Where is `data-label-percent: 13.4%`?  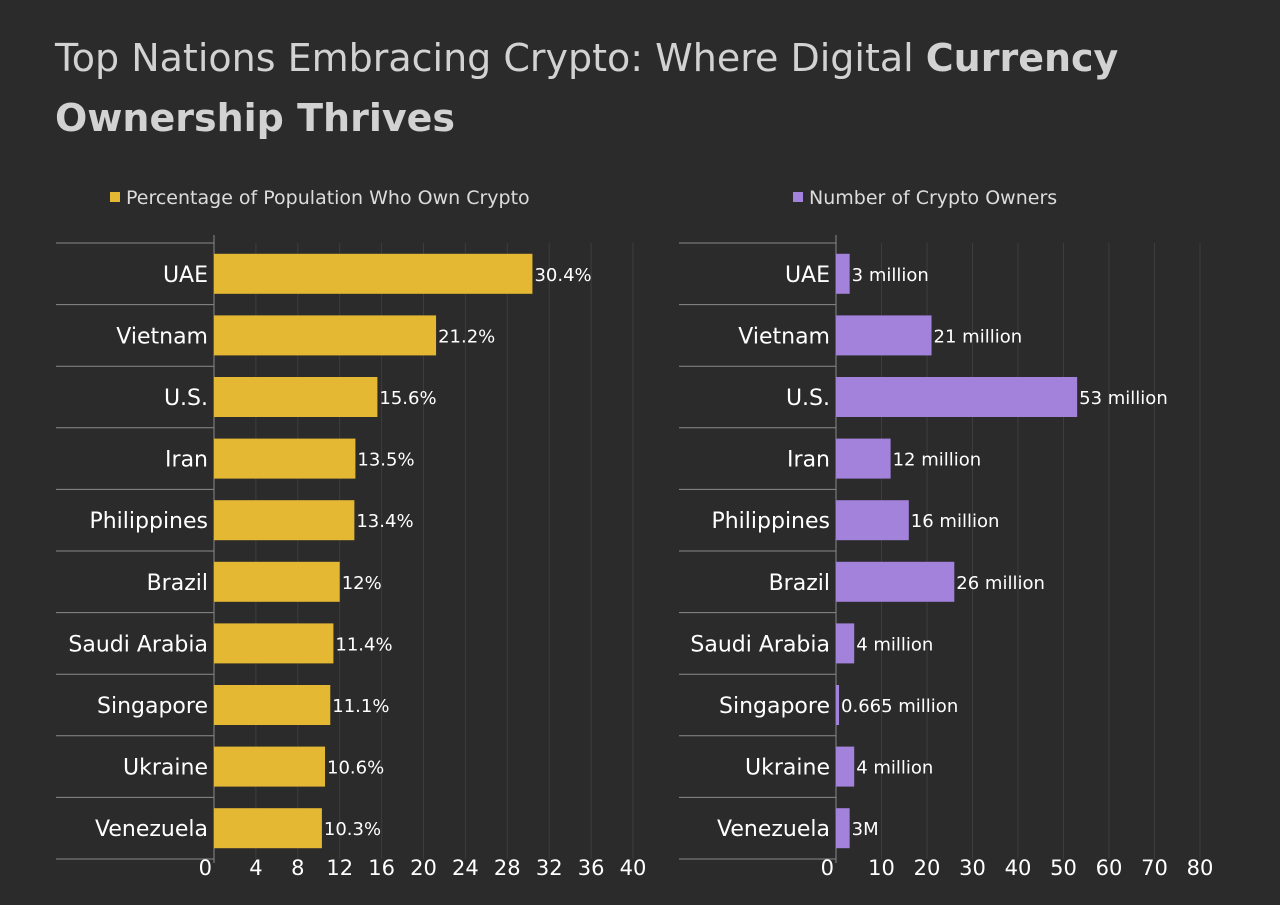
data-label-percent: 13.4% is located at coordinates (384, 521).